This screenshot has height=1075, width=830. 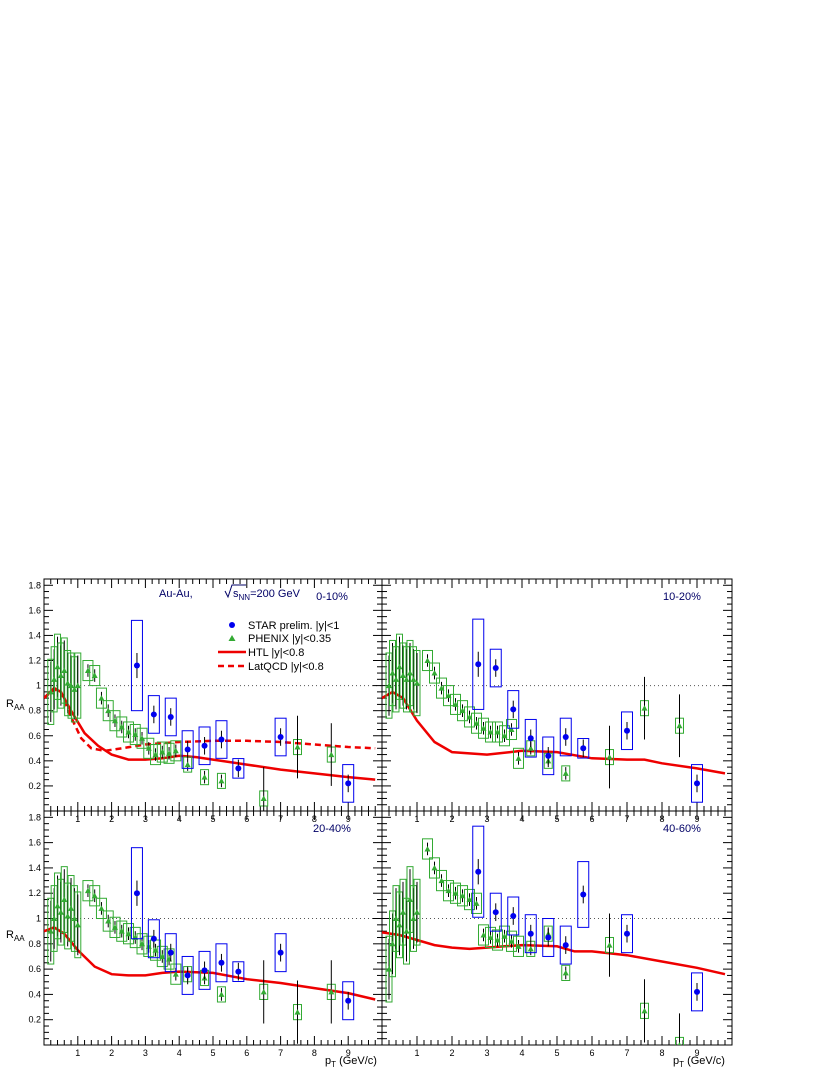 What do you see at coordinates (34, 786) in the screenshot?
I see `y-tick-label: 0.2` at bounding box center [34, 786].